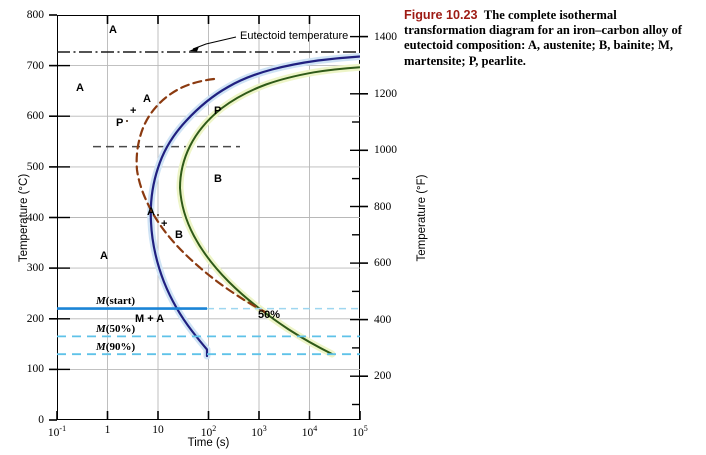 The image size is (706, 455). I want to click on xtick-exponent: -1, so click(63, 428).